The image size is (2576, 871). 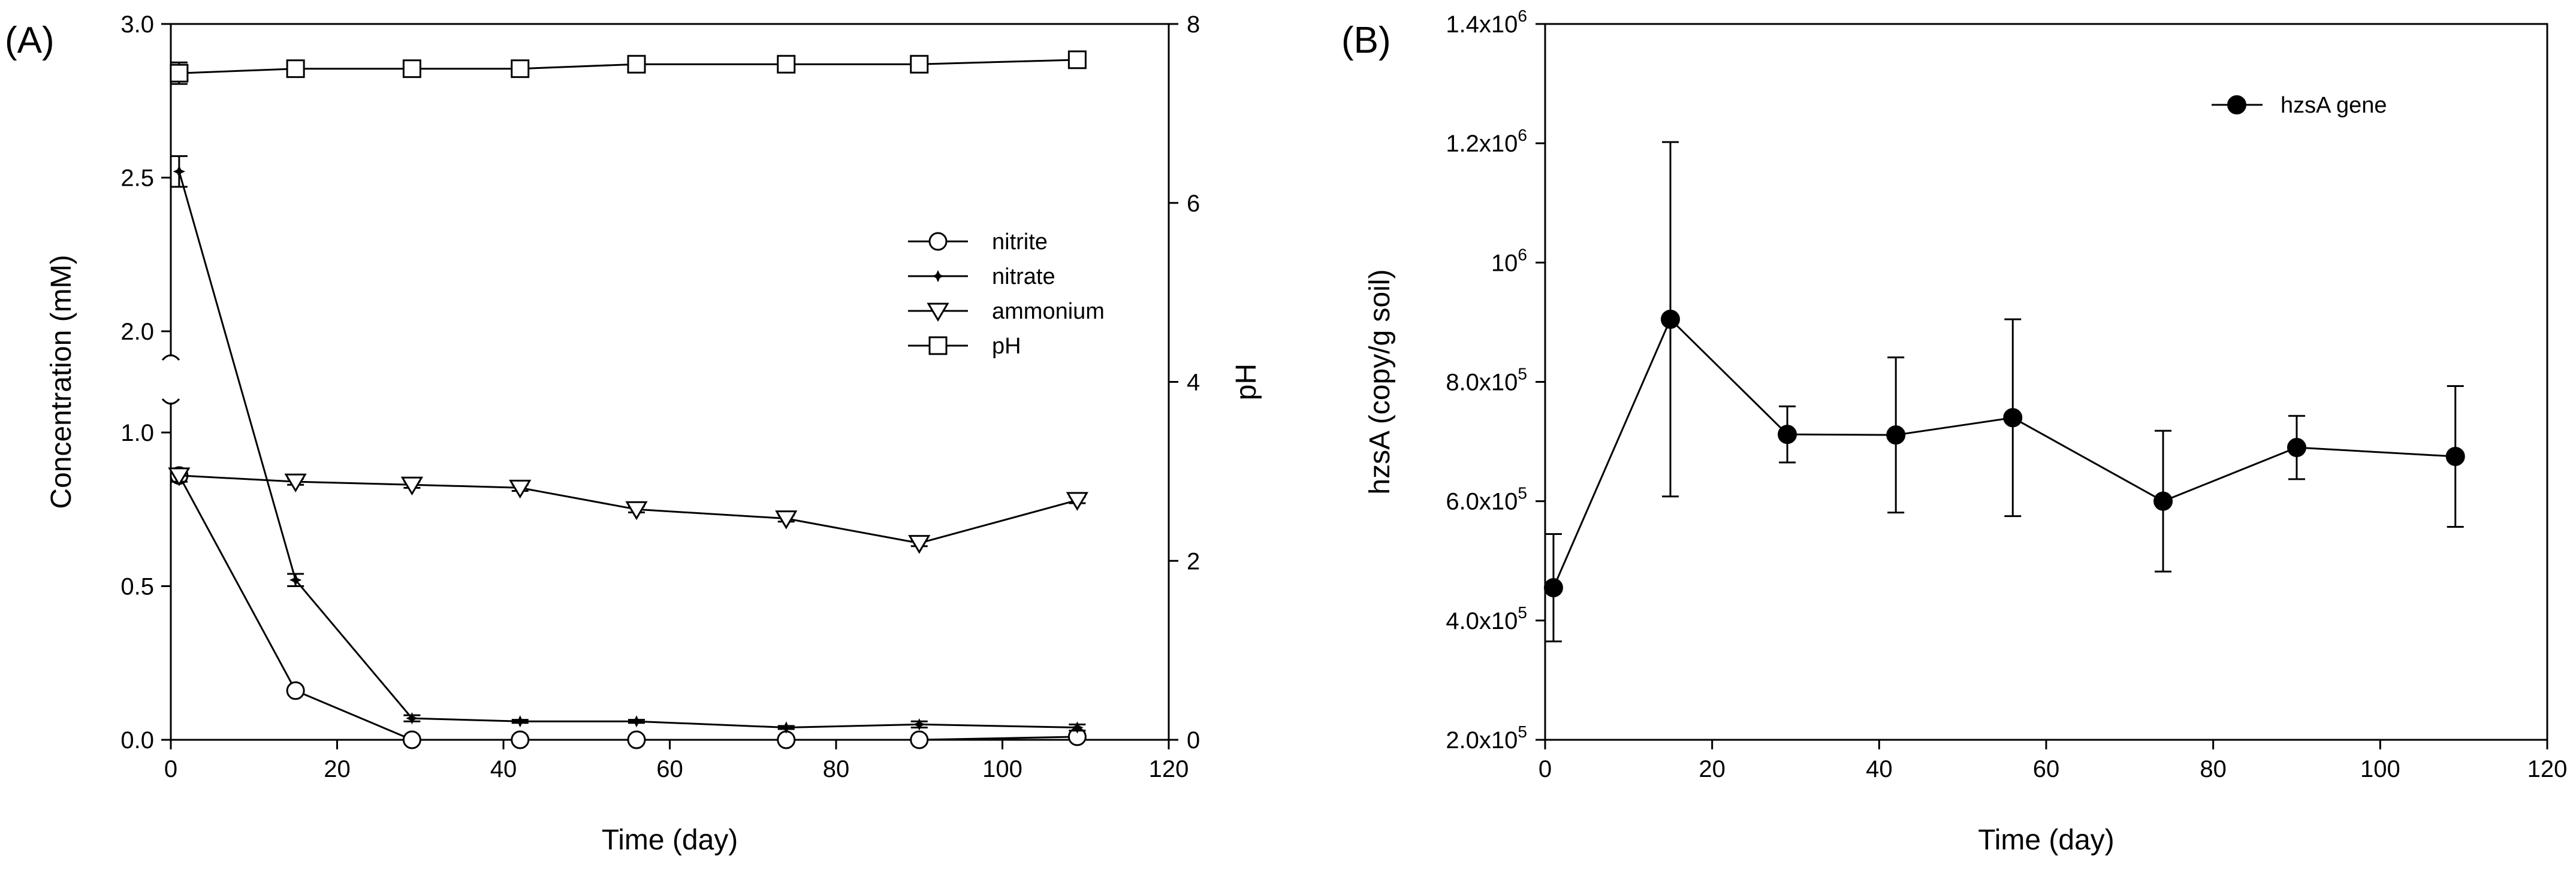 I want to click on series-line-ammonium, so click(x=628, y=509).